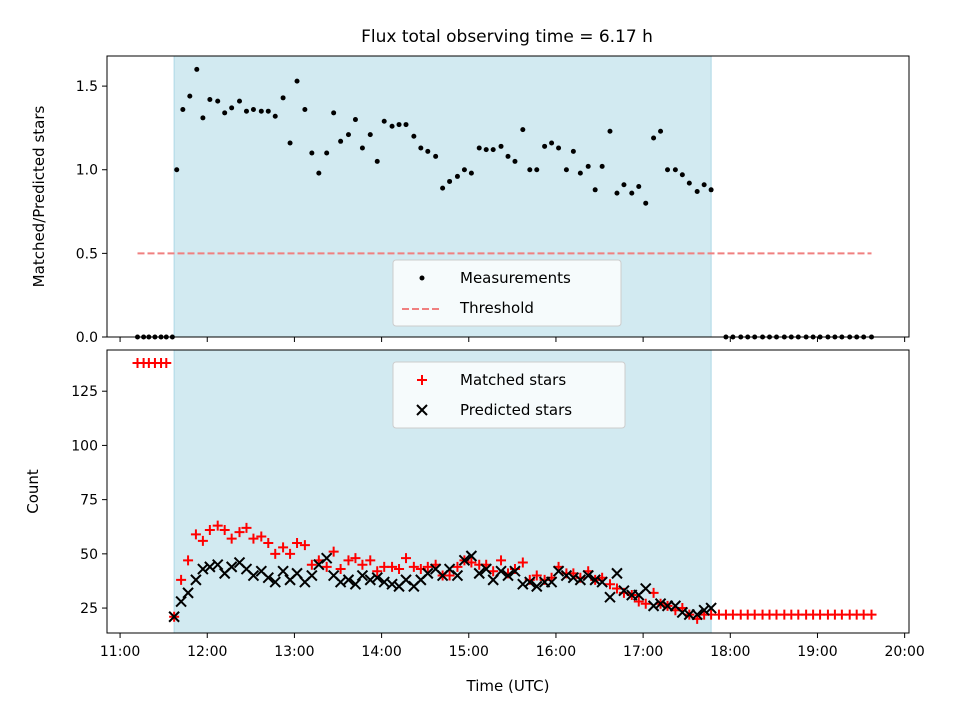 The height and width of the screenshot is (720, 960). What do you see at coordinates (87, 171) in the screenshot?
I see `y-tick-label: 1.0` at bounding box center [87, 171].